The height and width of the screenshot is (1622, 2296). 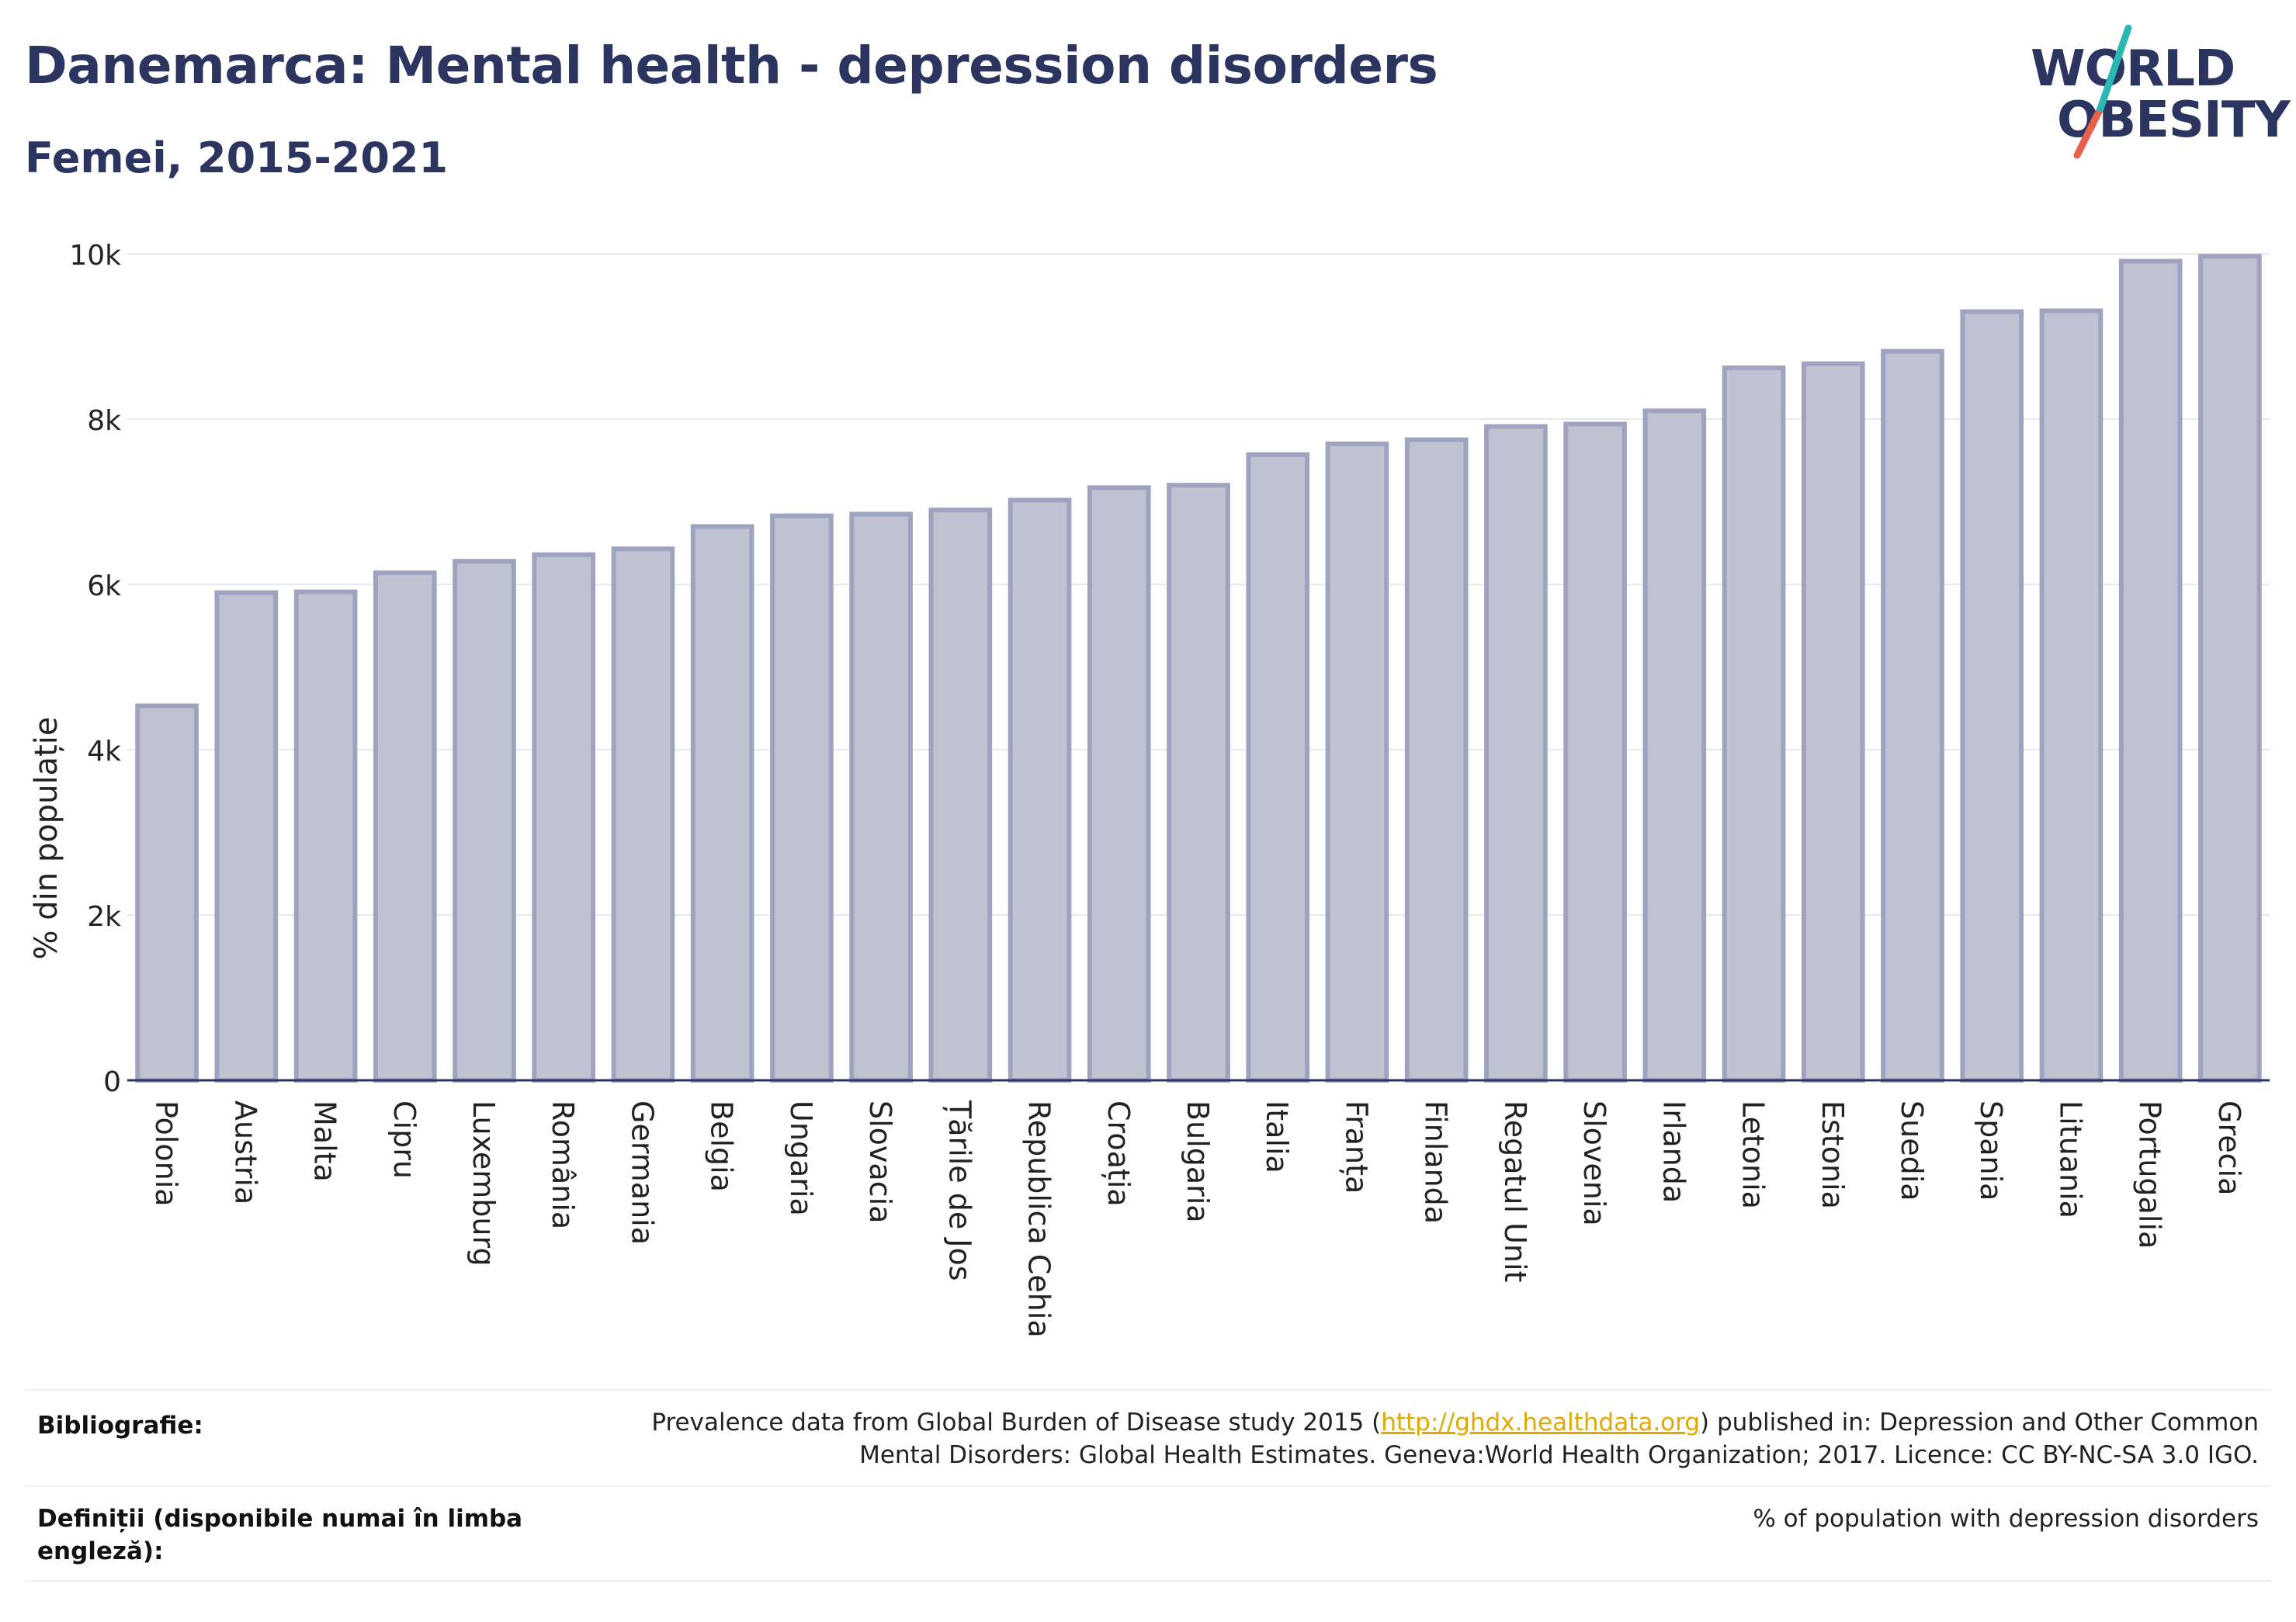 What do you see at coordinates (722, 1146) in the screenshot?
I see `x-tick-label: Belgia` at bounding box center [722, 1146].